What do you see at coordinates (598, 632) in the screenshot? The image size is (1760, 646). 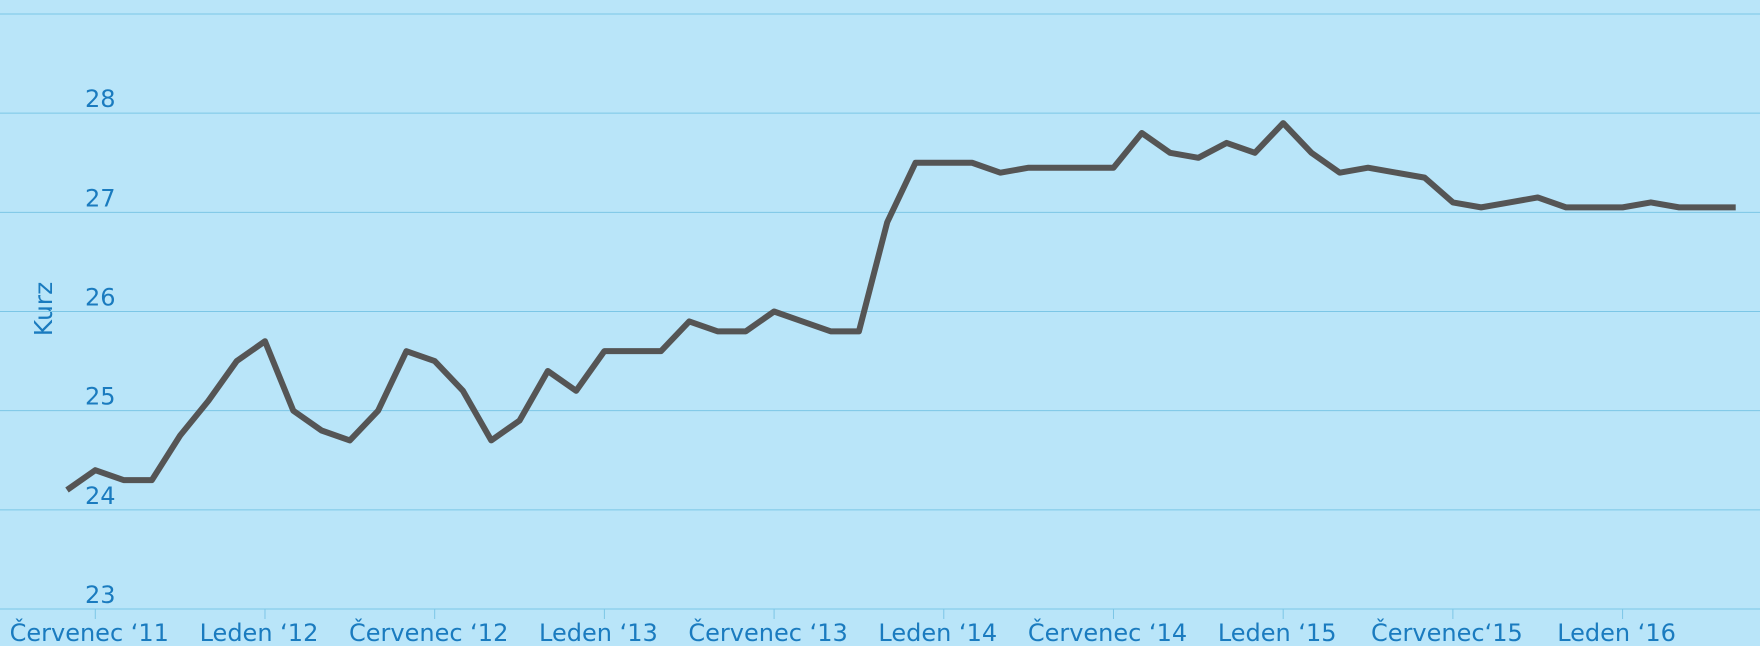 I see `x-tick-label: Leden ‘13` at bounding box center [598, 632].